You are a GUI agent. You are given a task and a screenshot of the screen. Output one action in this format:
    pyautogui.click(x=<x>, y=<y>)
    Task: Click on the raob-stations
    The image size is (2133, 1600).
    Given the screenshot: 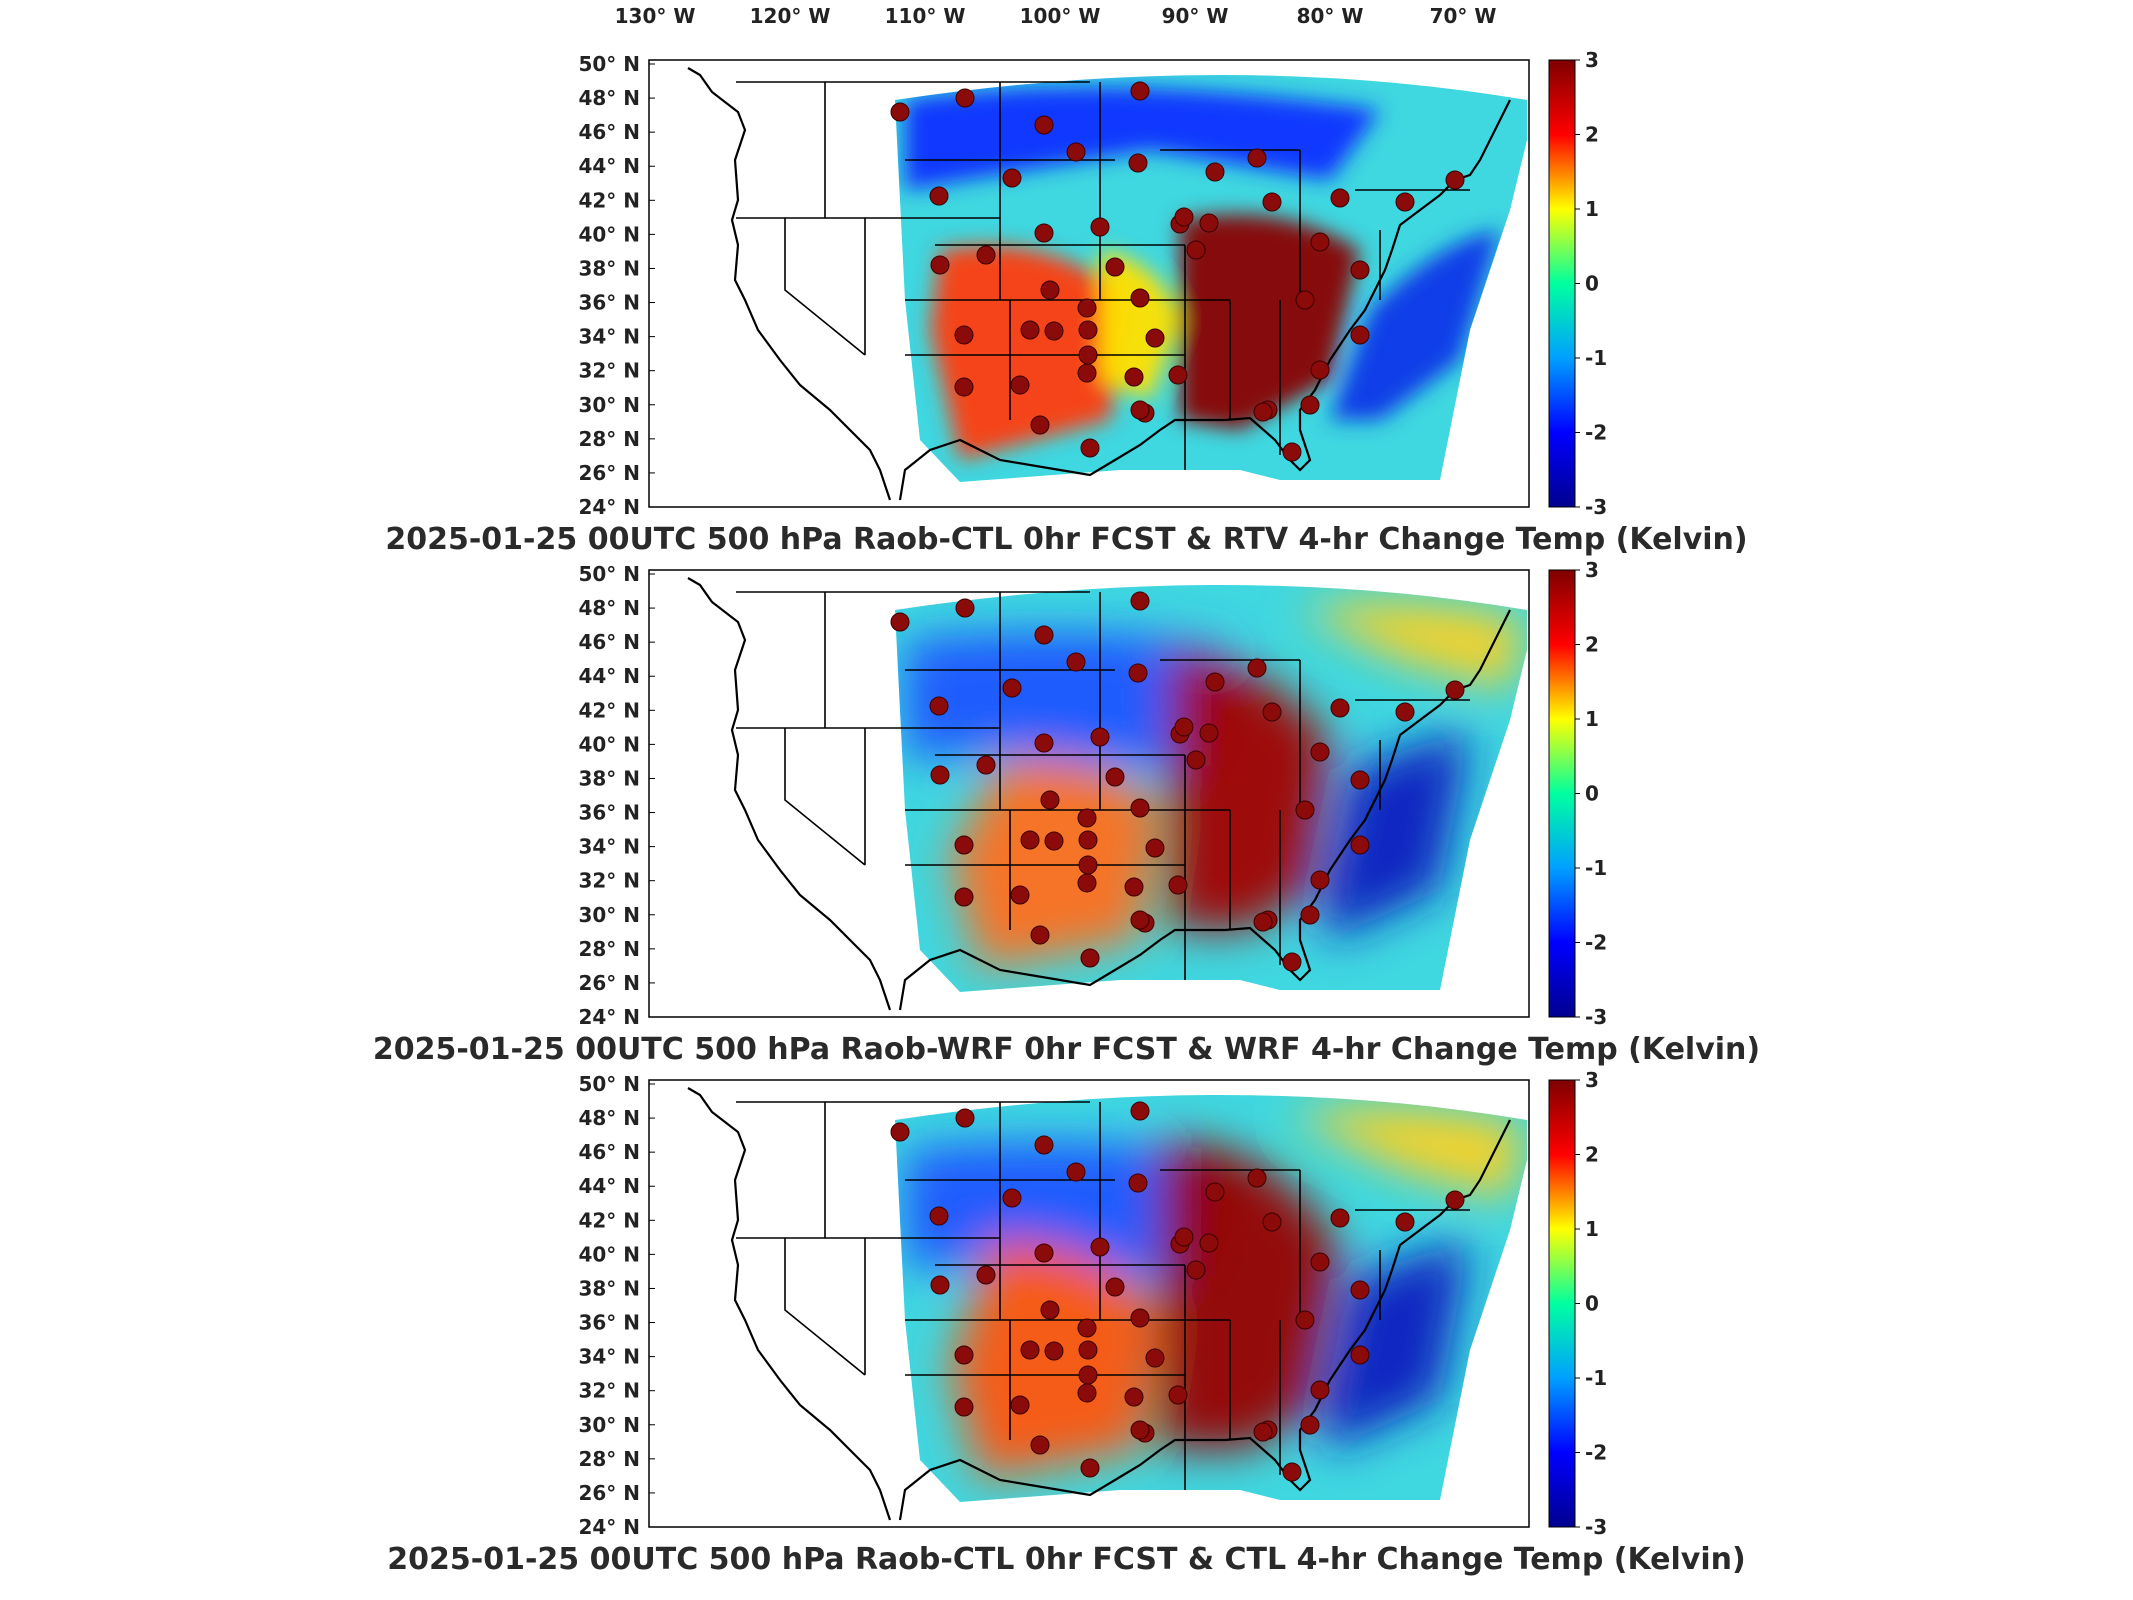 What is the action you would take?
    pyautogui.click(x=1177, y=271)
    